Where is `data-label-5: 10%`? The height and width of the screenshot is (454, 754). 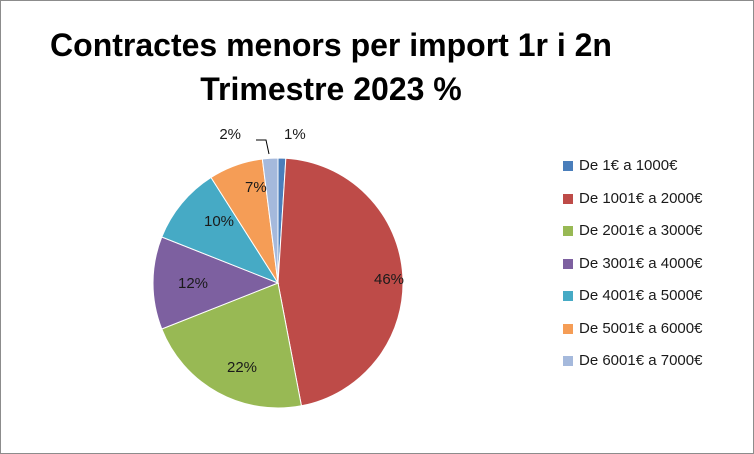
data-label-5: 10% is located at coordinates (219, 221).